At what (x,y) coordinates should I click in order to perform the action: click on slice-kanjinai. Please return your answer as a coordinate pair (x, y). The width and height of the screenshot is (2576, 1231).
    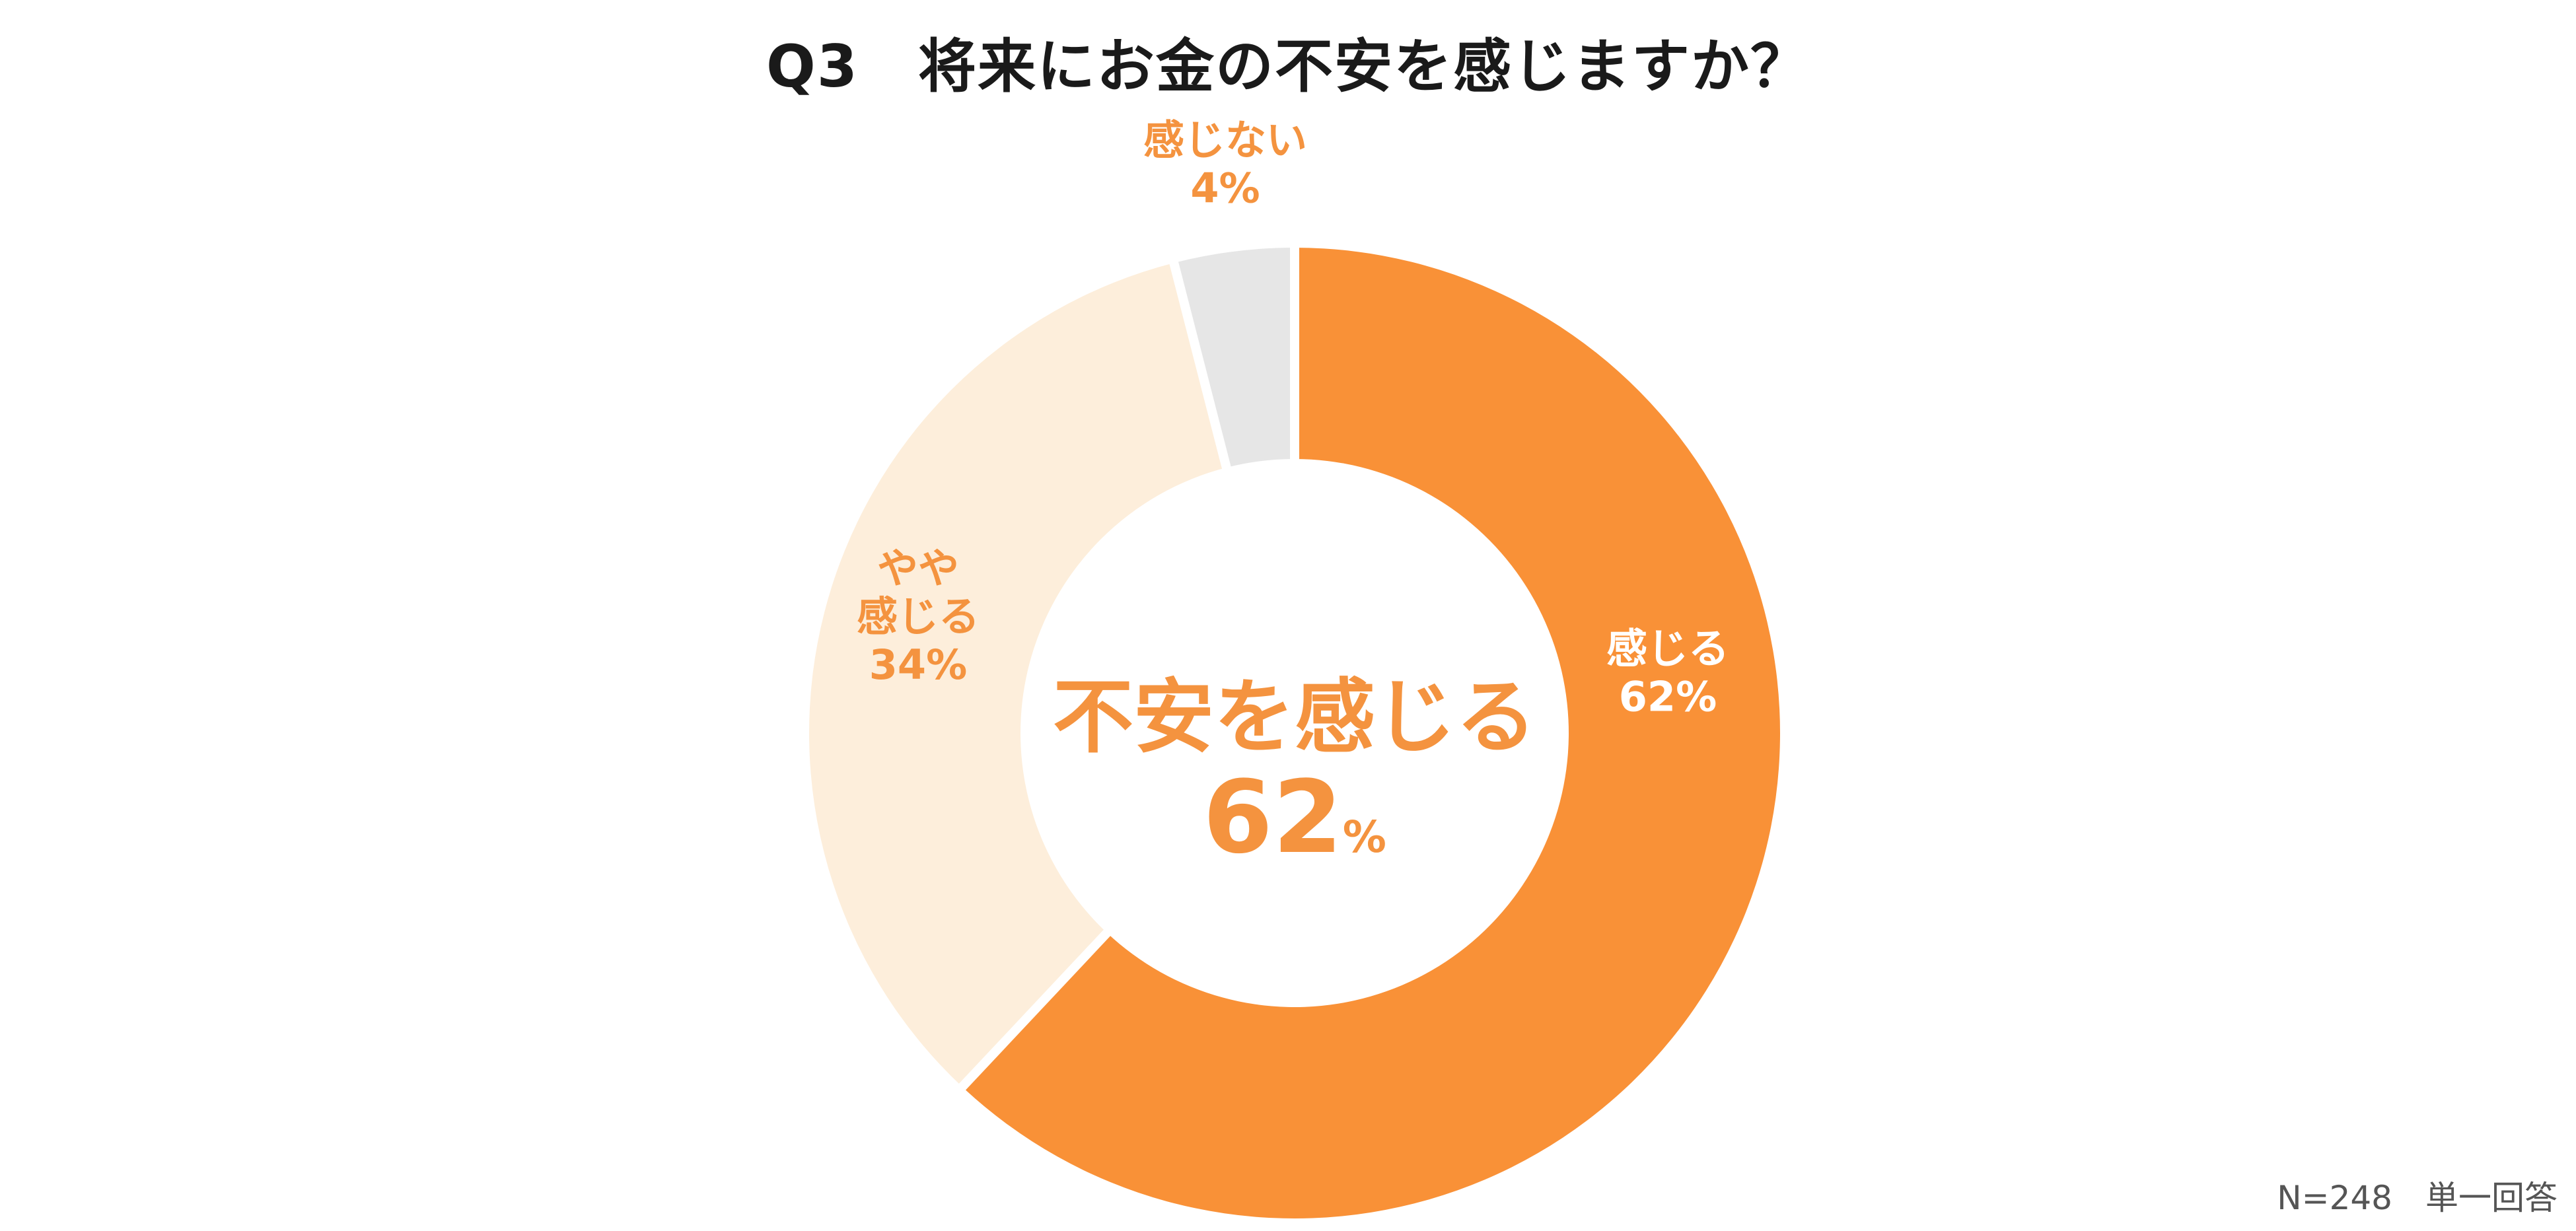
    Looking at the image, I should click on (1234, 358).